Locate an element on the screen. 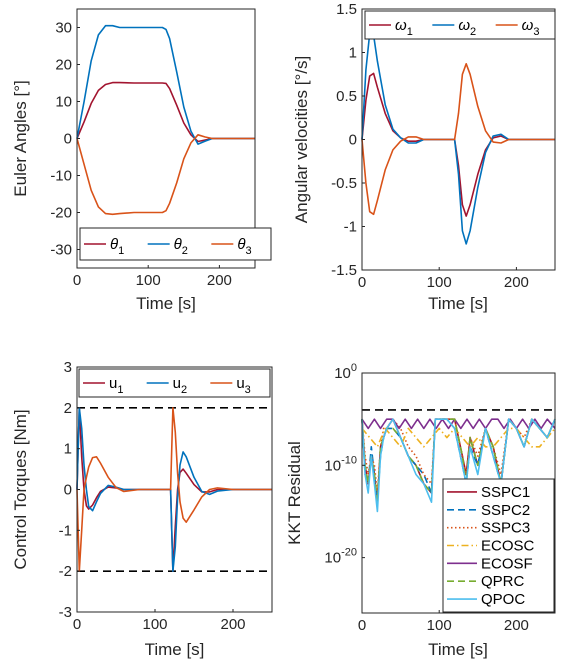  legend-label: QPRC is located at coordinates (503, 581).